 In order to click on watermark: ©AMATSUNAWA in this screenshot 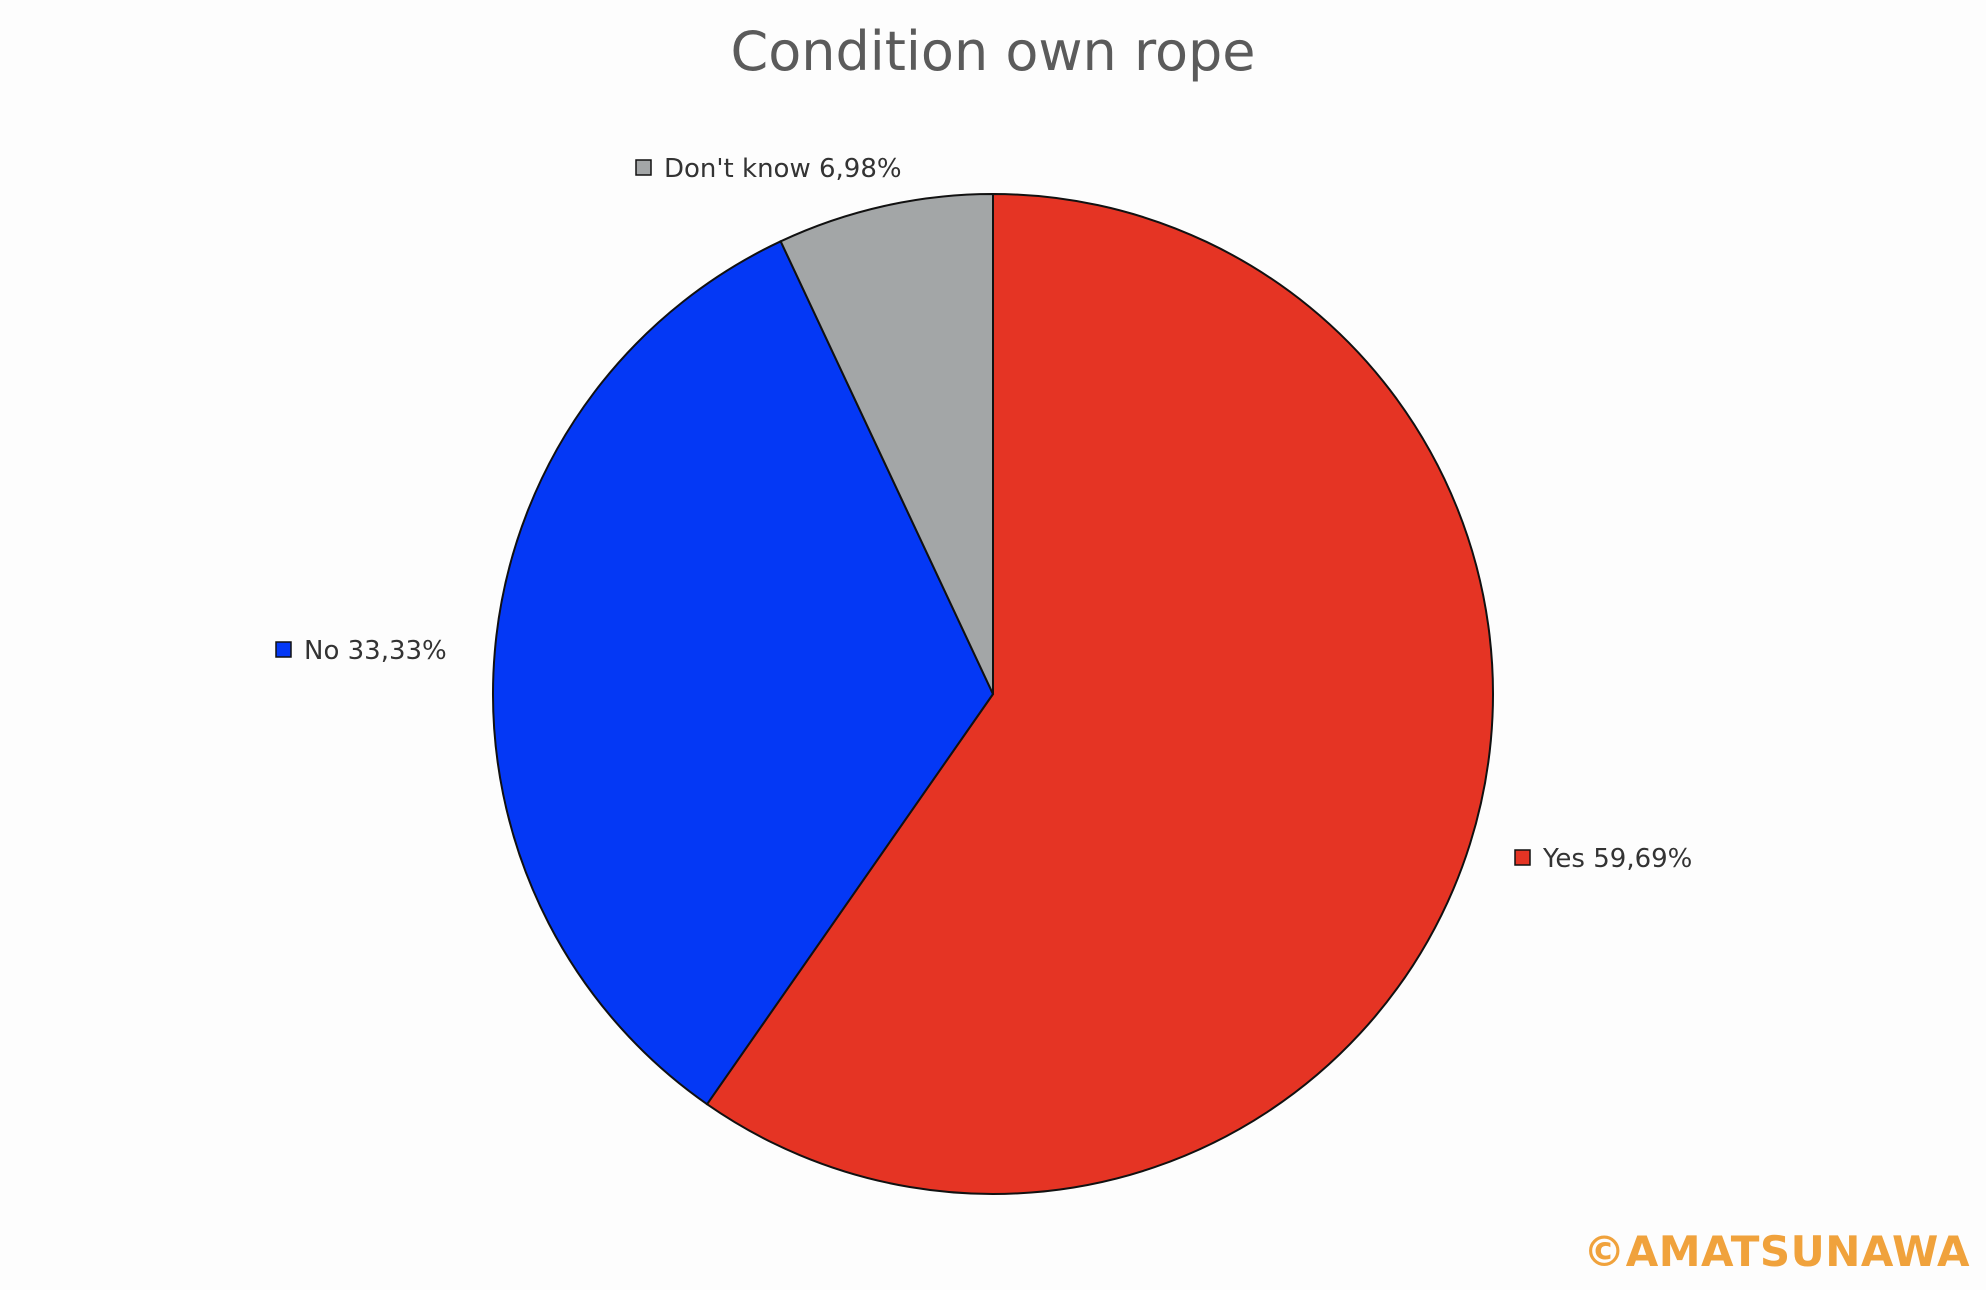, I will do `click(1776, 1251)`.